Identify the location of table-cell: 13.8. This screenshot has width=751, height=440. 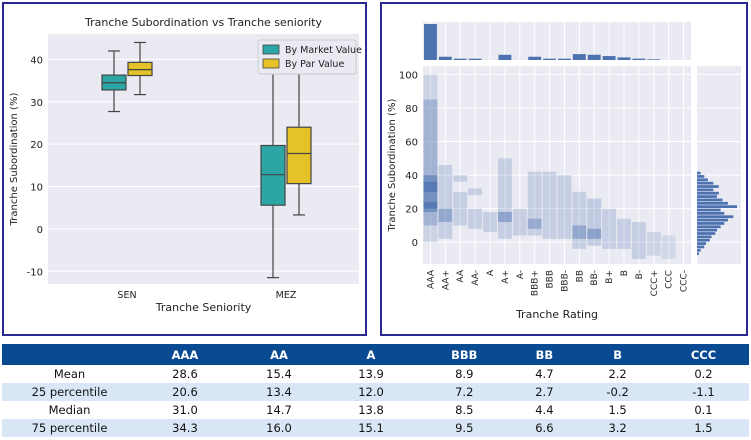
(371, 410).